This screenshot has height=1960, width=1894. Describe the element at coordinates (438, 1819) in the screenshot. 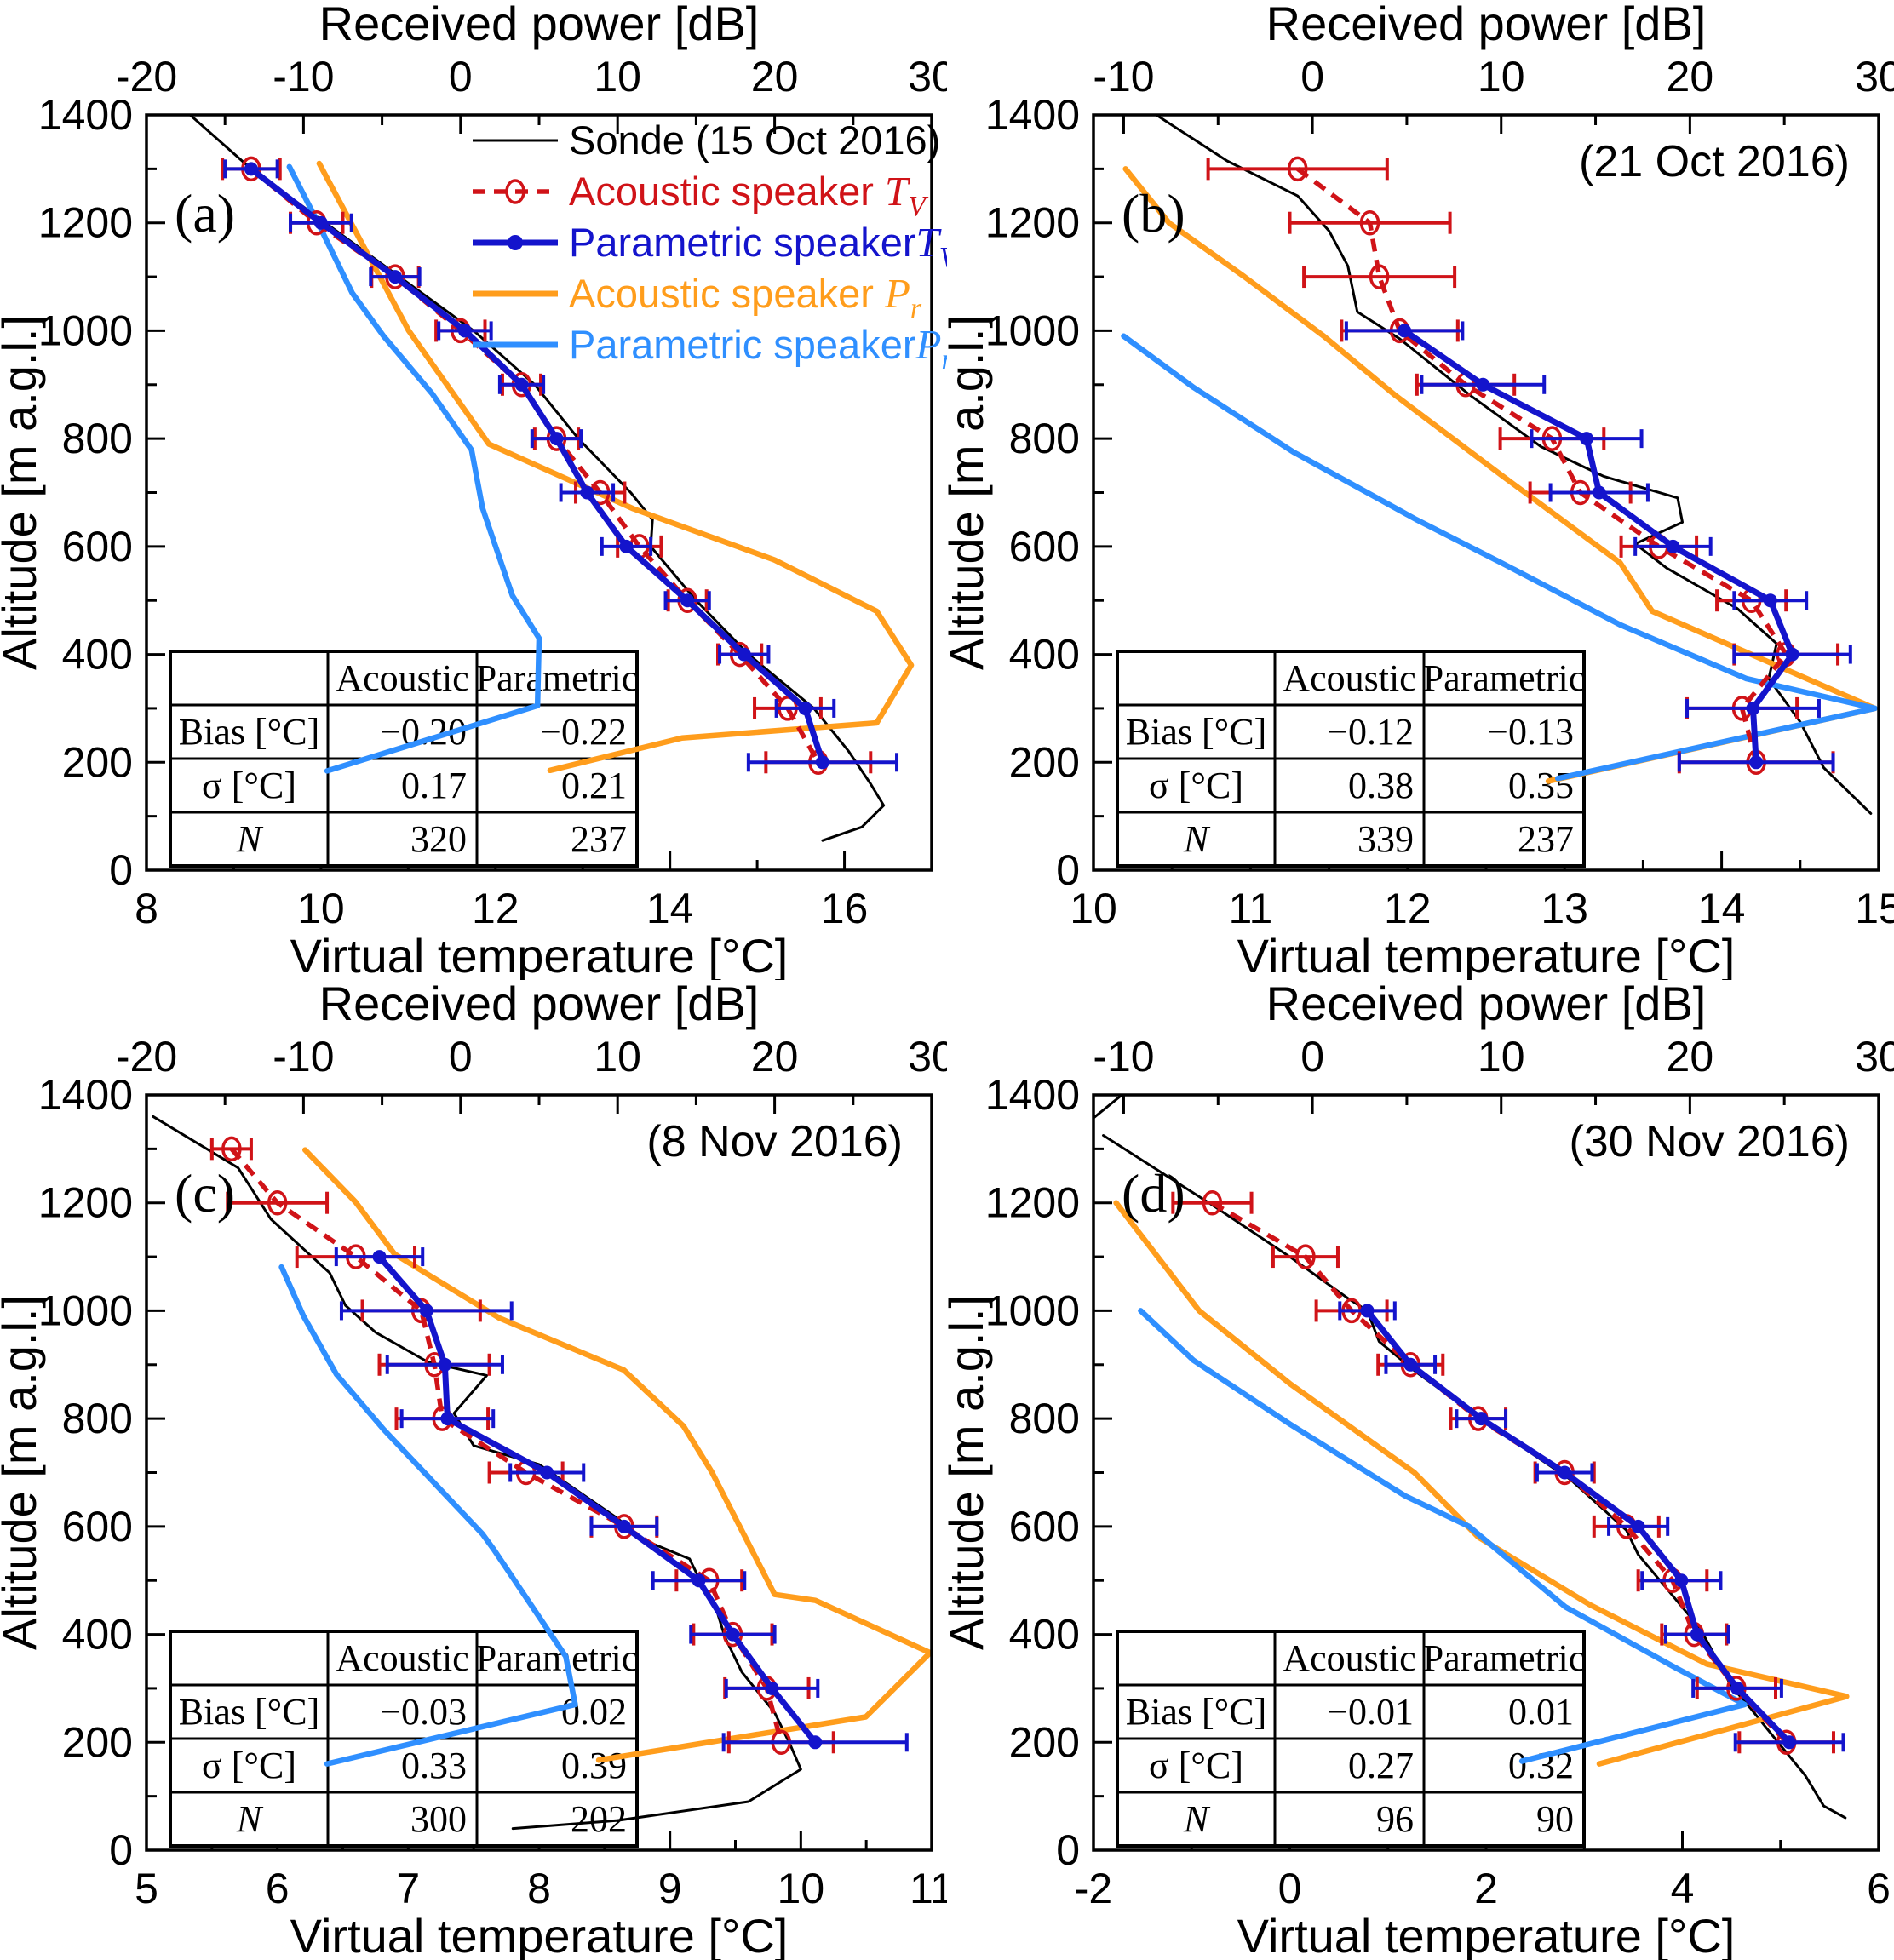

I see `svg-text: 300` at that location.